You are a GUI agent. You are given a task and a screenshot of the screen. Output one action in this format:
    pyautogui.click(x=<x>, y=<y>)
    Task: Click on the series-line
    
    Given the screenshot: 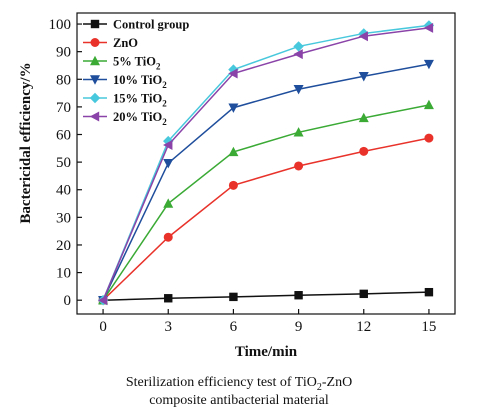 What is the action you would take?
    pyautogui.click(x=266, y=296)
    